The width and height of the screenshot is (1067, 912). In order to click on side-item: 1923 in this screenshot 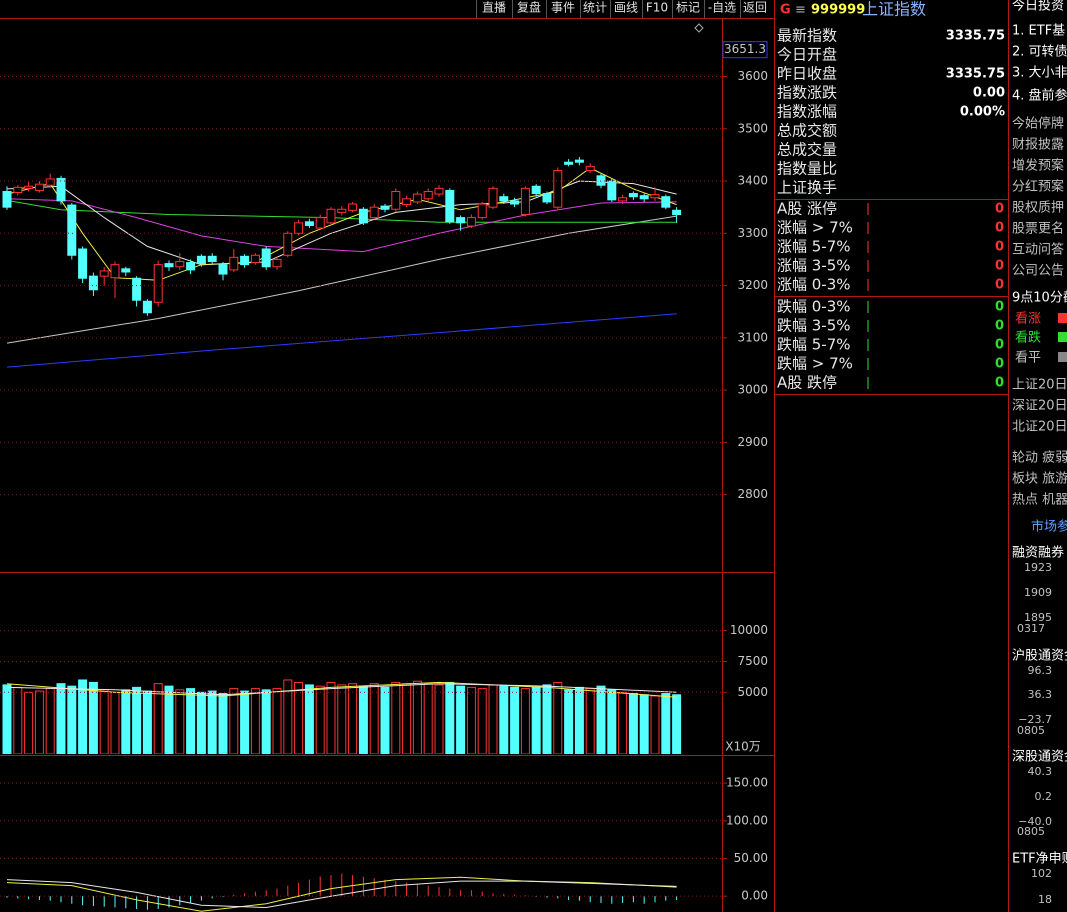, I will do `click(1038, 567)`.